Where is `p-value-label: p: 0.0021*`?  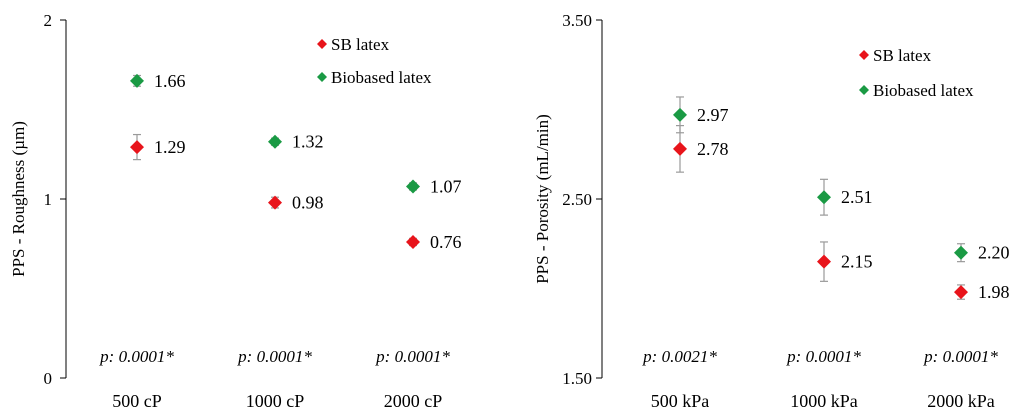 p-value-label: p: 0.0021* is located at coordinates (679, 356).